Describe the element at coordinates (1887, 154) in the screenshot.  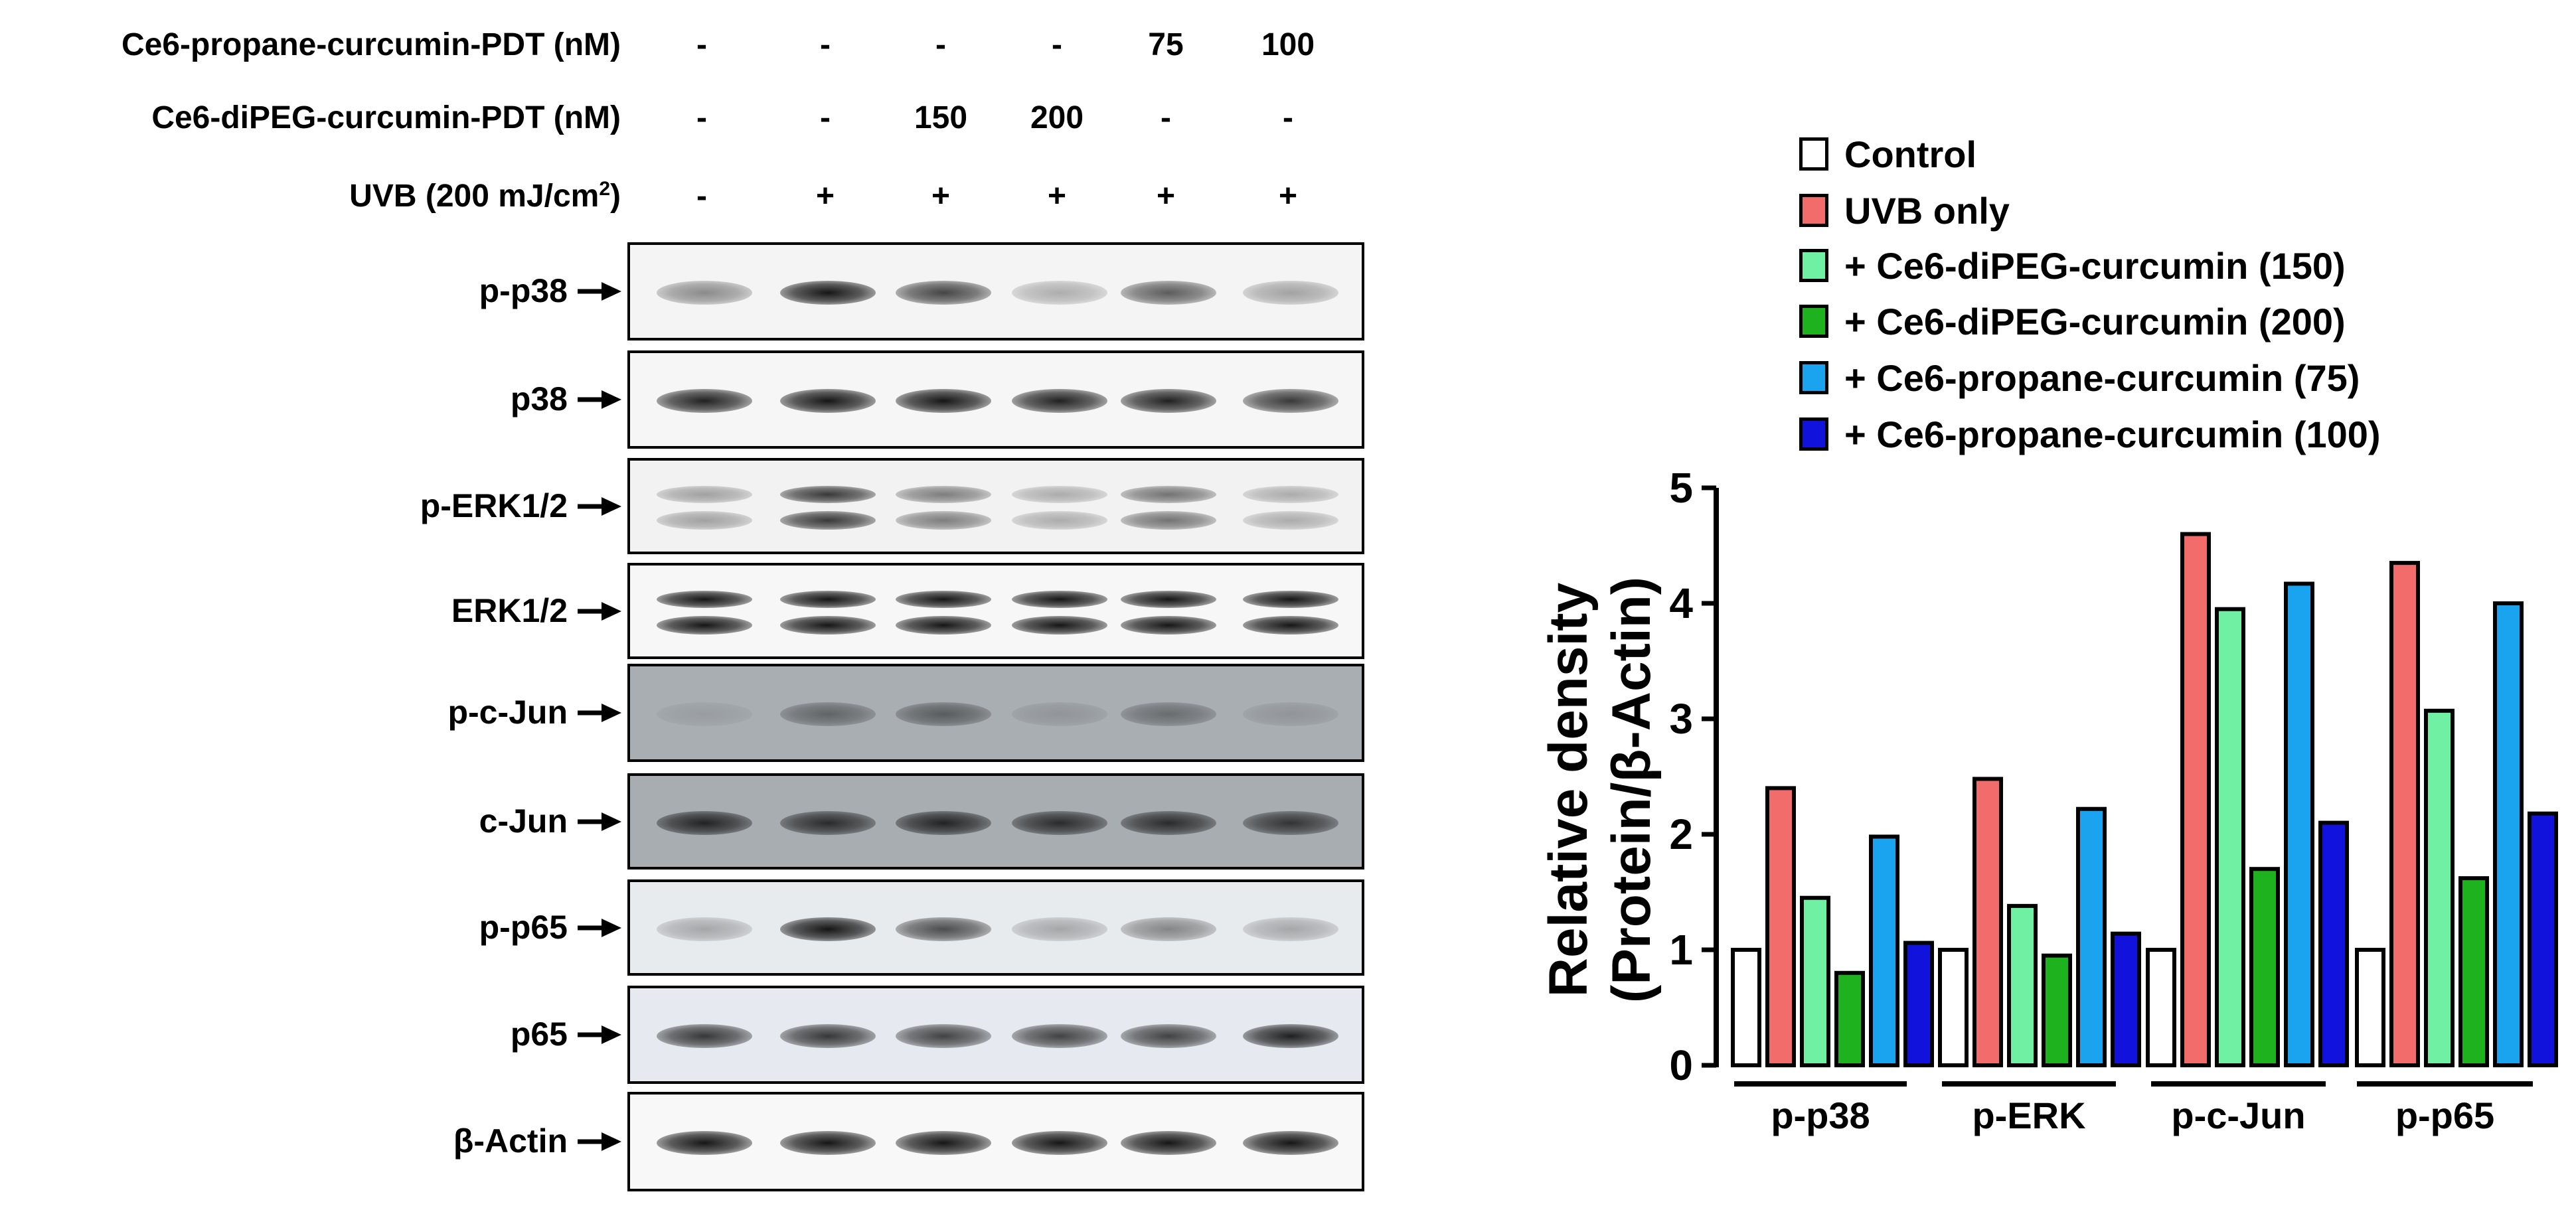
I see `legend-item: Control` at that location.